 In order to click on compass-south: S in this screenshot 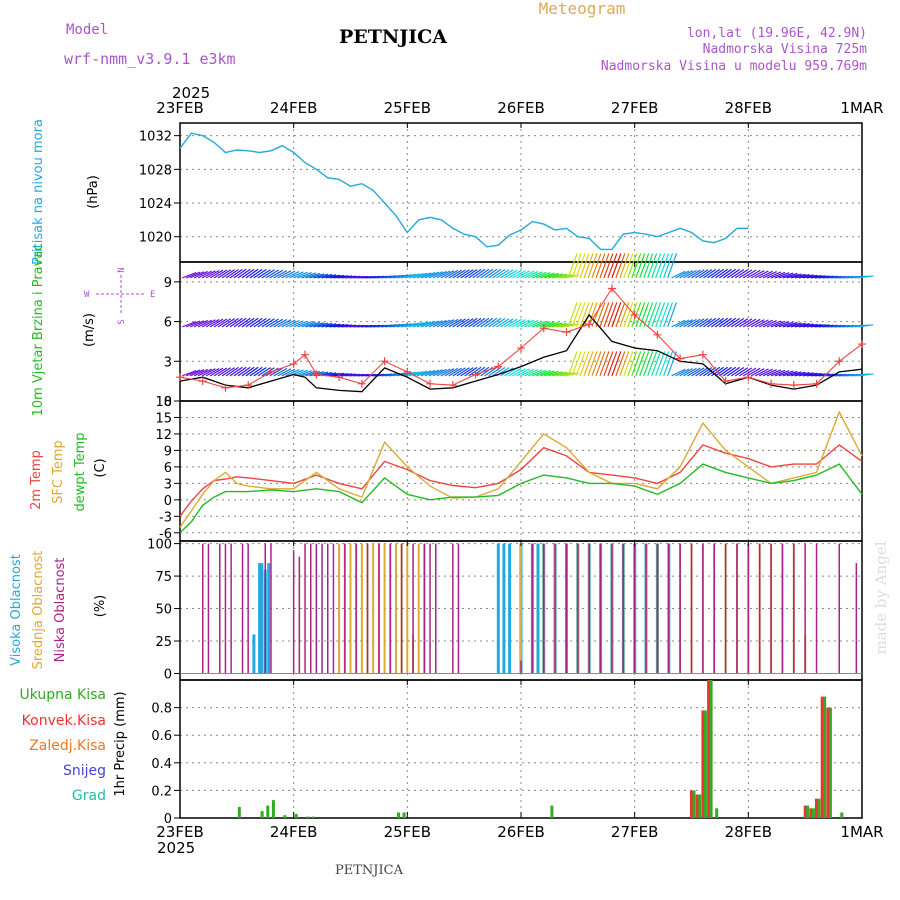, I will do `click(122, 321)`.